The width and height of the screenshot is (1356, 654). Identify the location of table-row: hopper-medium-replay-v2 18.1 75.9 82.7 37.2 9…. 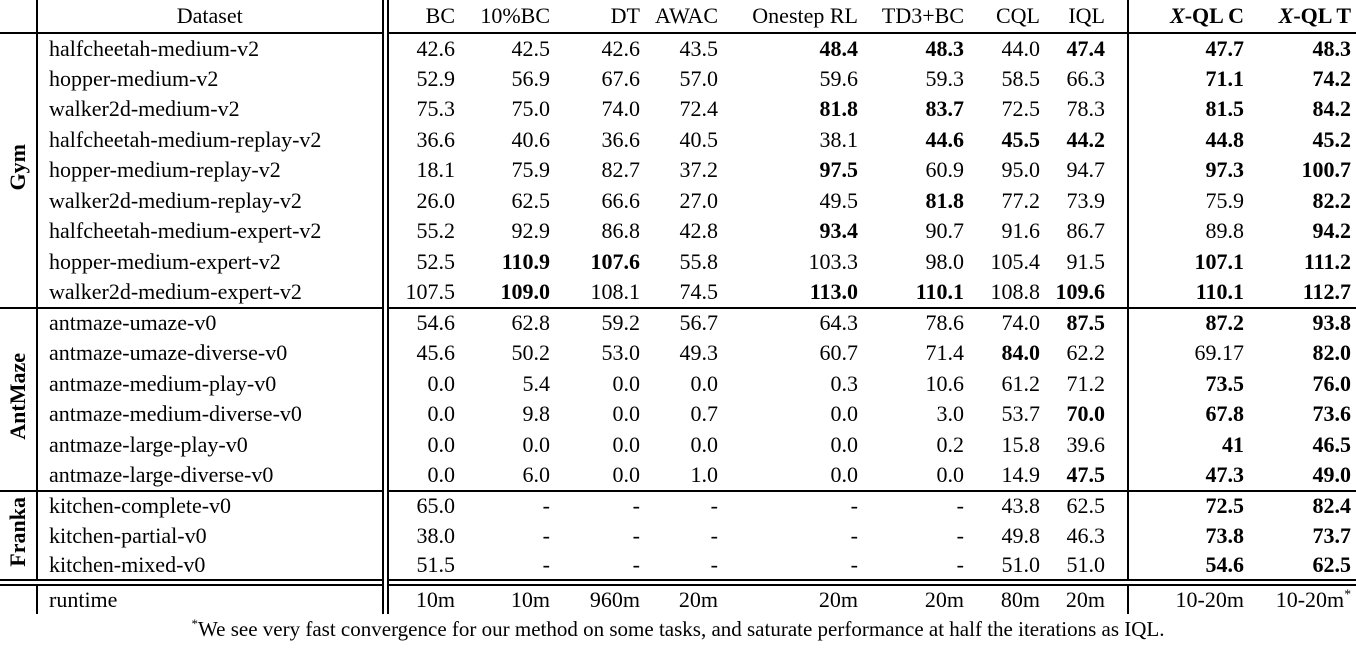
(678, 170).